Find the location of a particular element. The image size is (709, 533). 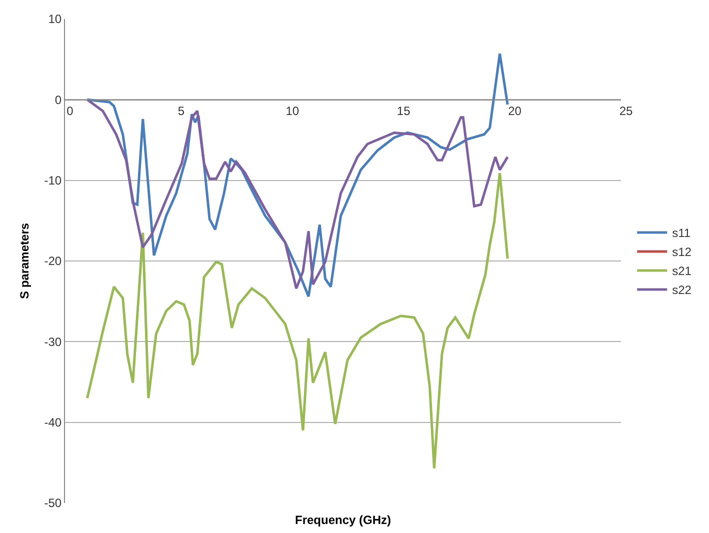

legend-label: s22 is located at coordinates (682, 290).